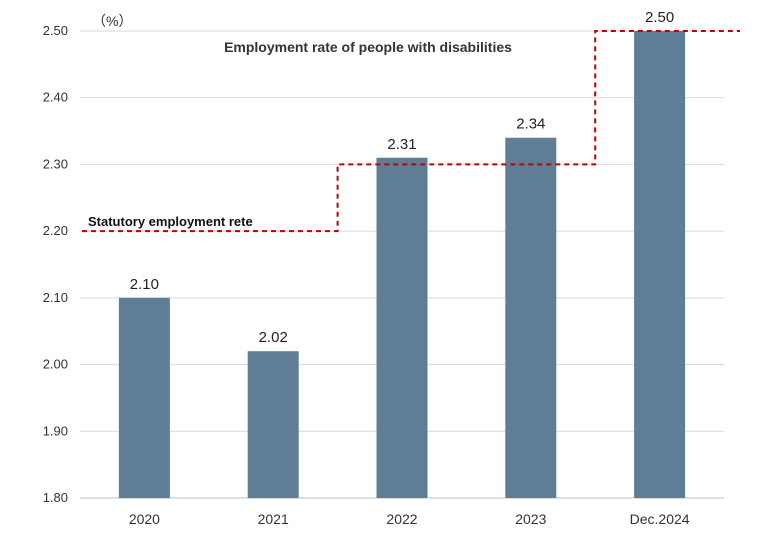 The width and height of the screenshot is (768, 540). I want to click on x-tick-label: 2021, so click(273, 519).